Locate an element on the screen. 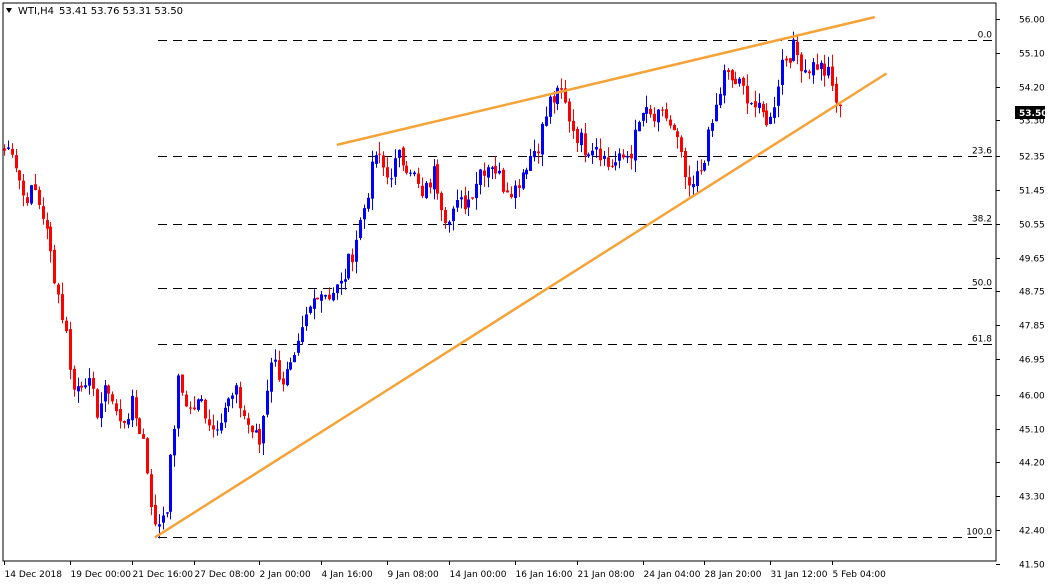 This screenshot has height=584, width=1055. x-tick-label: 19 Dec 00:00 is located at coordinates (101, 575).